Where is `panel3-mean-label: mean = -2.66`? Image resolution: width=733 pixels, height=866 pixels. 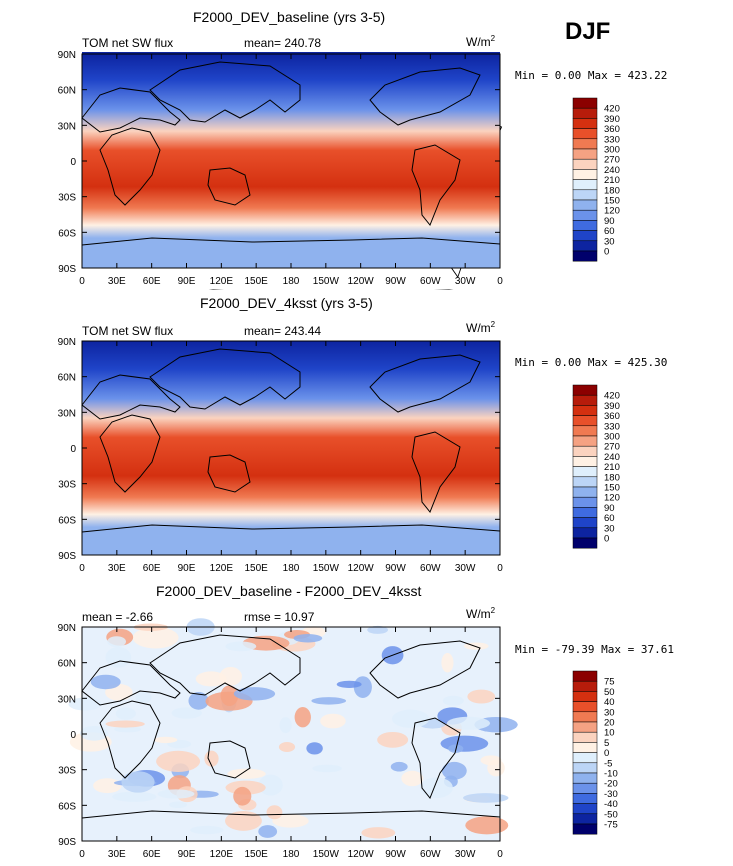 panel3-mean-label: mean = -2.66 is located at coordinates (118, 617).